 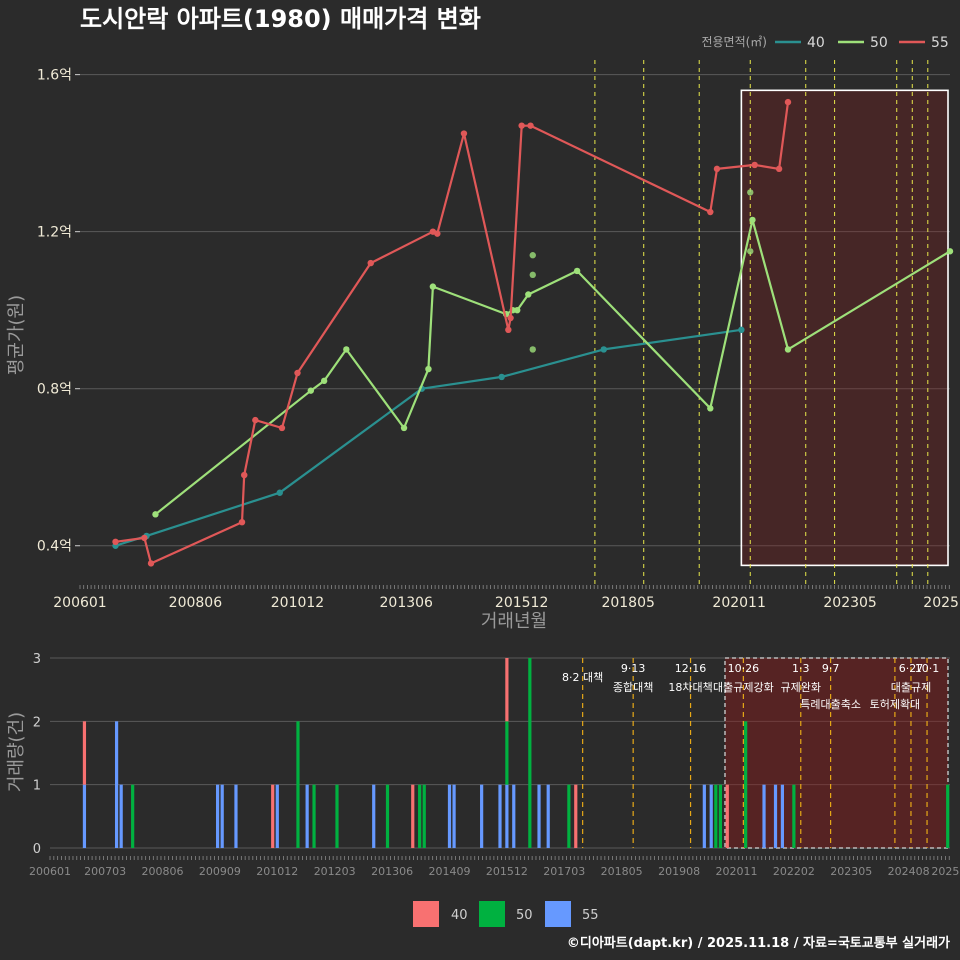 I want to click on bottom-xtick-label-13: 202202, so click(x=794, y=871).